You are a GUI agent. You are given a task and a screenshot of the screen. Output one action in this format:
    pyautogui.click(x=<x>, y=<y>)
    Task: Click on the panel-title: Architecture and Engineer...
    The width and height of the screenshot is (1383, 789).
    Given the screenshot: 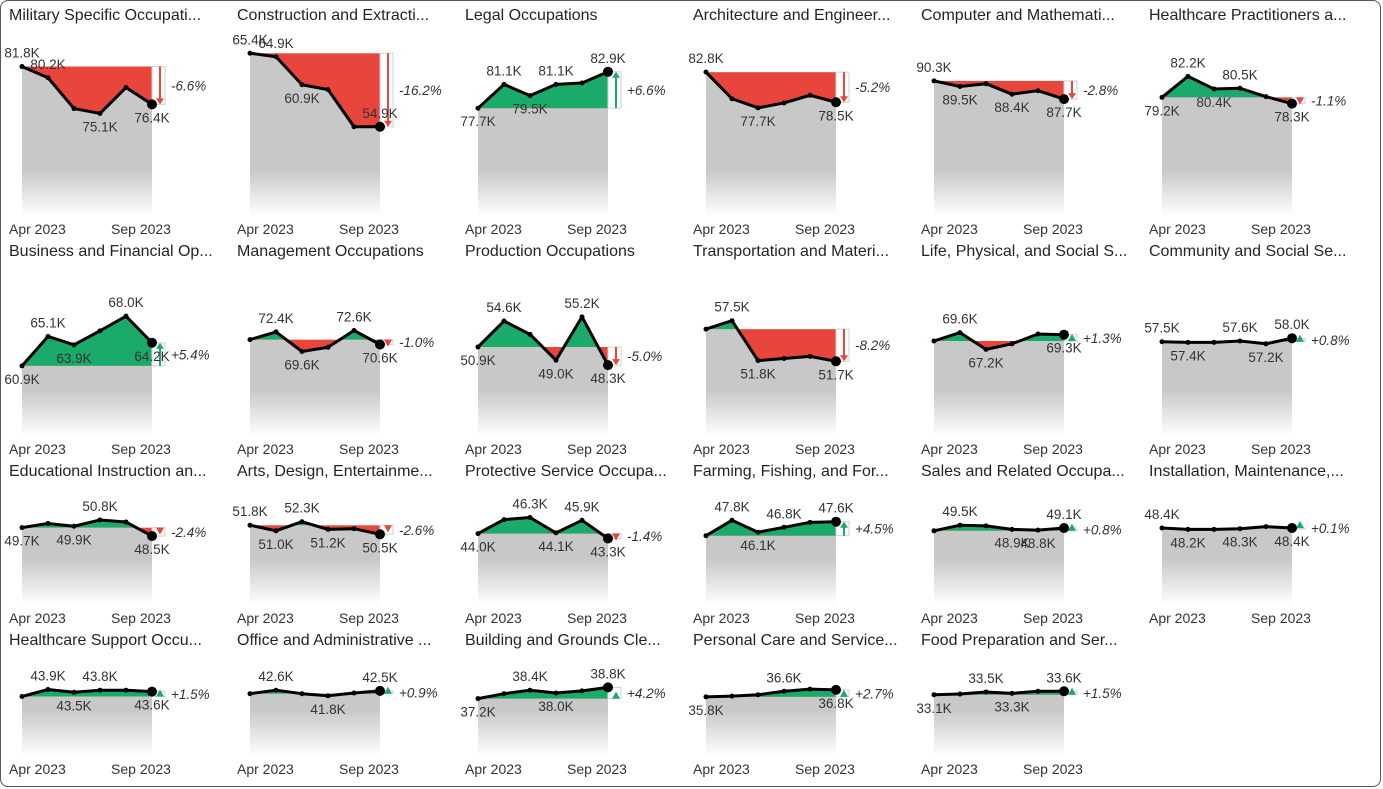 What is the action you would take?
    pyautogui.click(x=792, y=15)
    